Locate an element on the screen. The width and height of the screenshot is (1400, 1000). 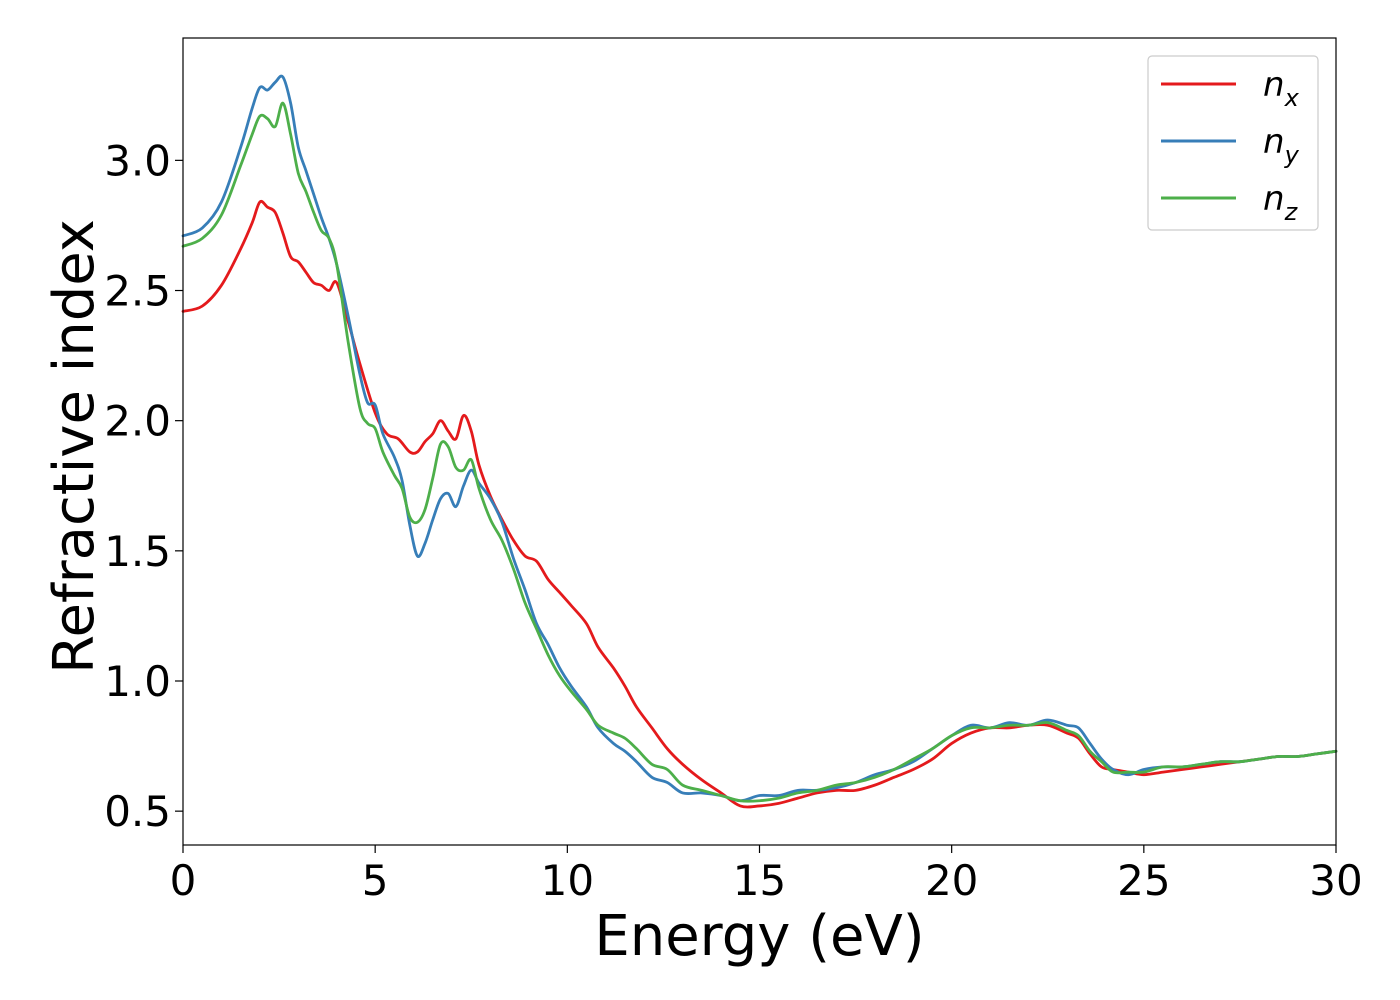
y-tick-label: 1.0 is located at coordinates (137, 681).